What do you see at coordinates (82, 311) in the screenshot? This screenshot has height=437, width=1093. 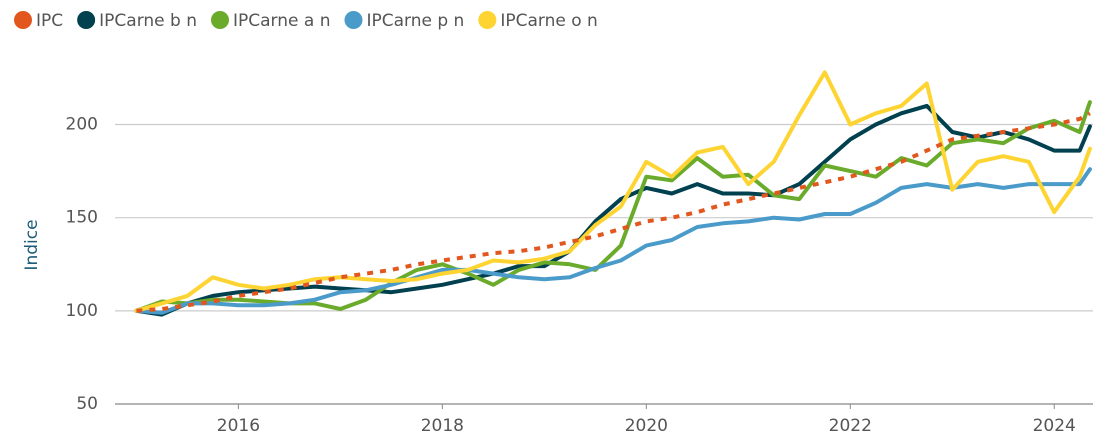 I see `y-tick-label: 100` at bounding box center [82, 311].